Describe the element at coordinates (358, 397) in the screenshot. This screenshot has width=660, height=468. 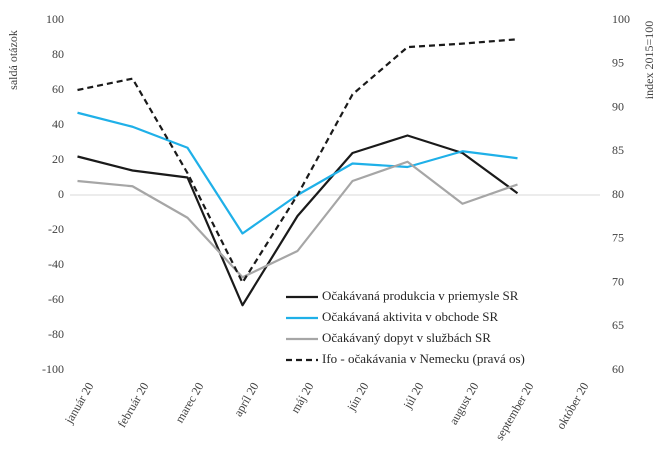
I see `x-tick-label: jún 20` at that location.